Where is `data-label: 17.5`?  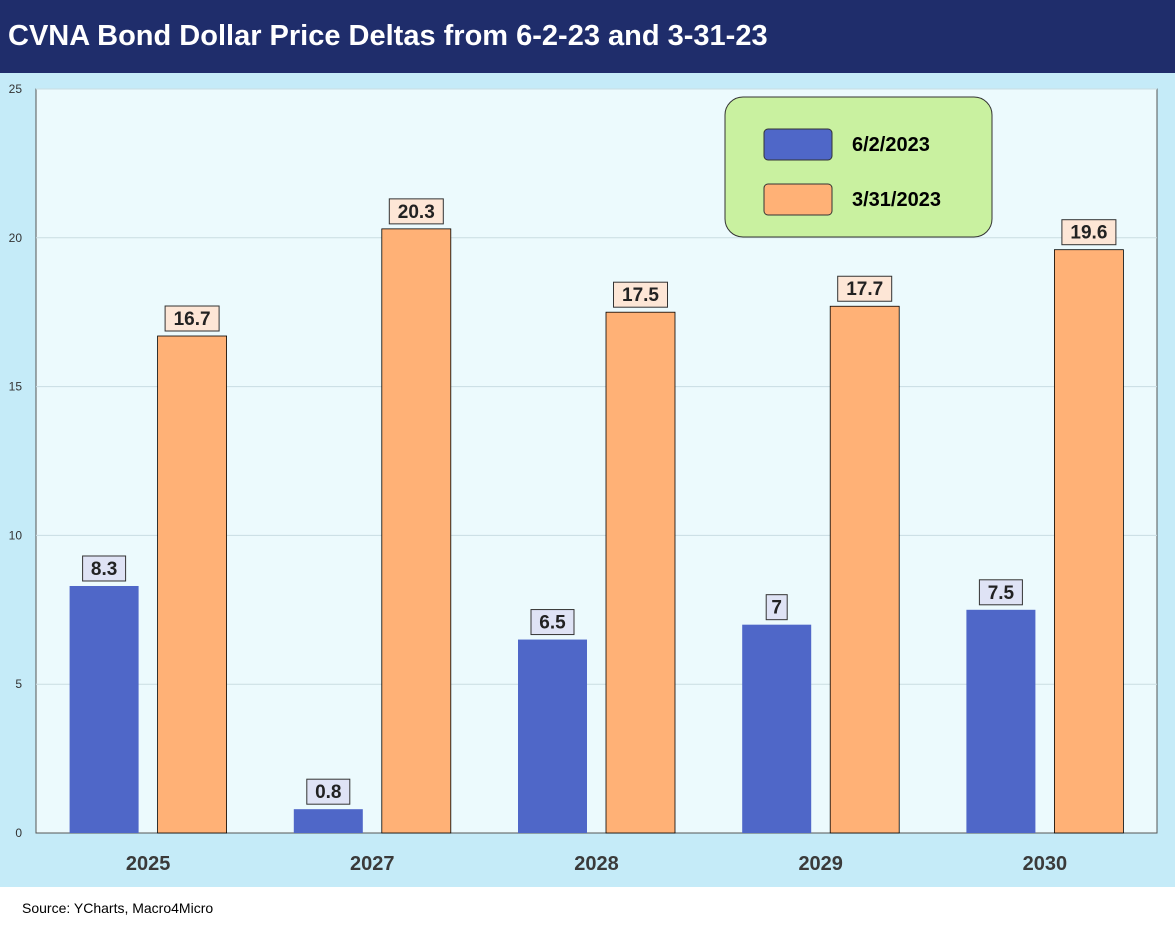 data-label: 17.5 is located at coordinates (640, 295).